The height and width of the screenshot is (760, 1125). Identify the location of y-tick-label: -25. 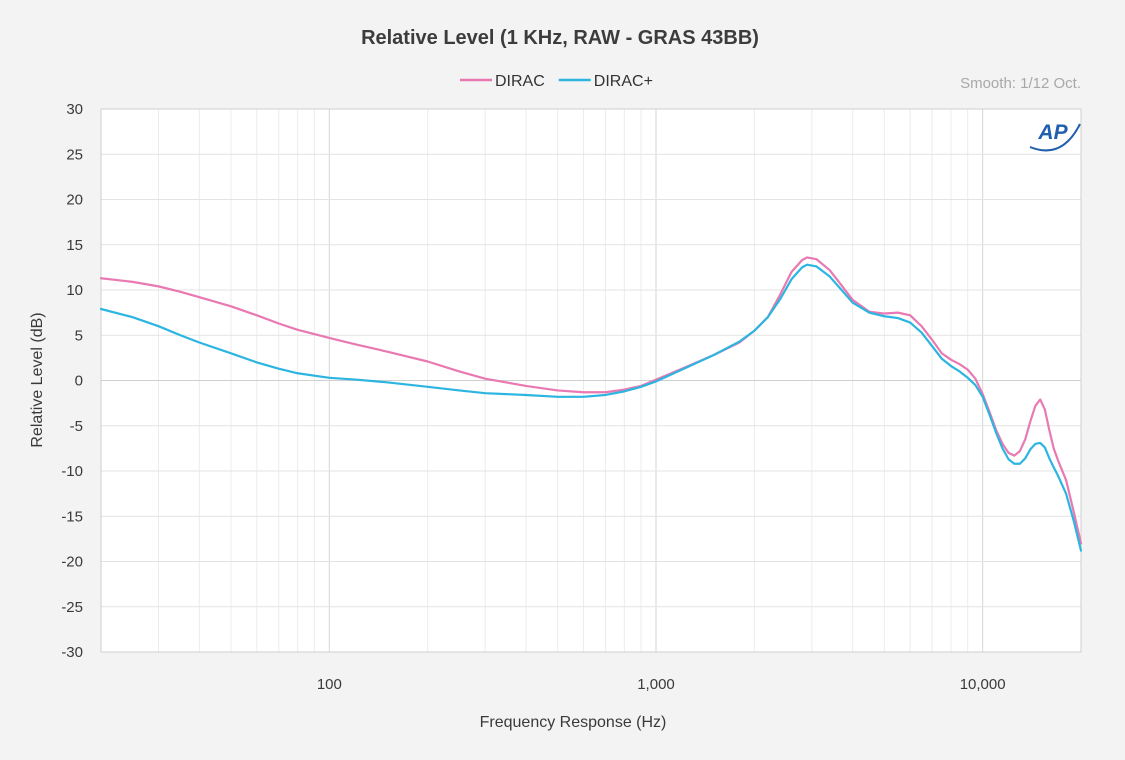
(72, 607).